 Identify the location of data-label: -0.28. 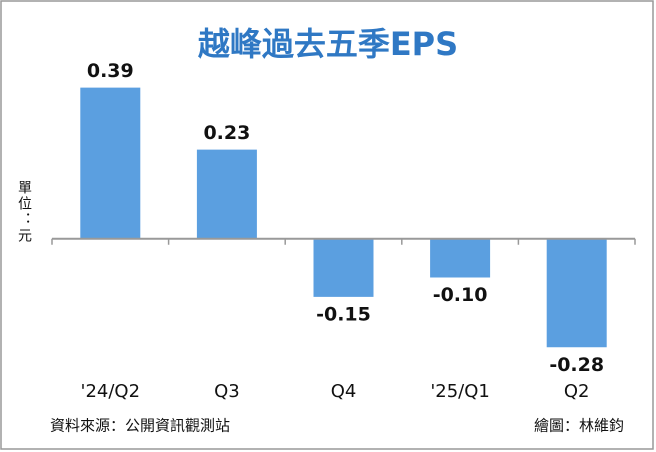
(576, 365).